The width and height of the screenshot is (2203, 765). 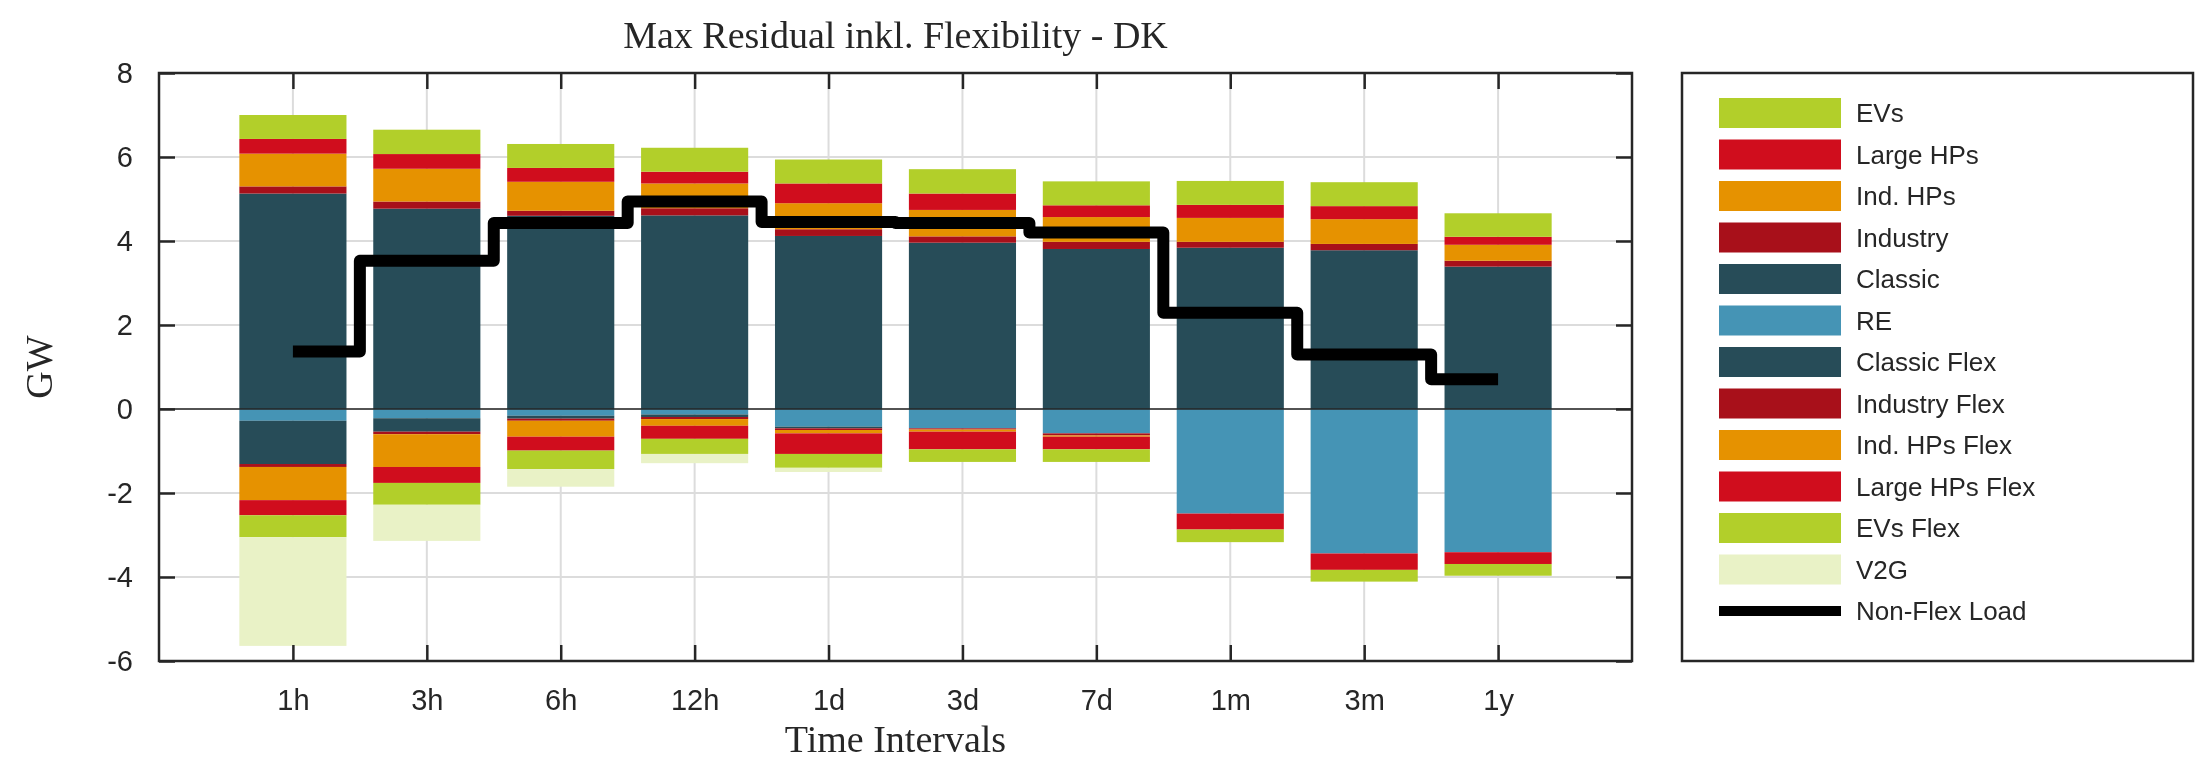 I want to click on legend-label: RE, so click(x=1874, y=320).